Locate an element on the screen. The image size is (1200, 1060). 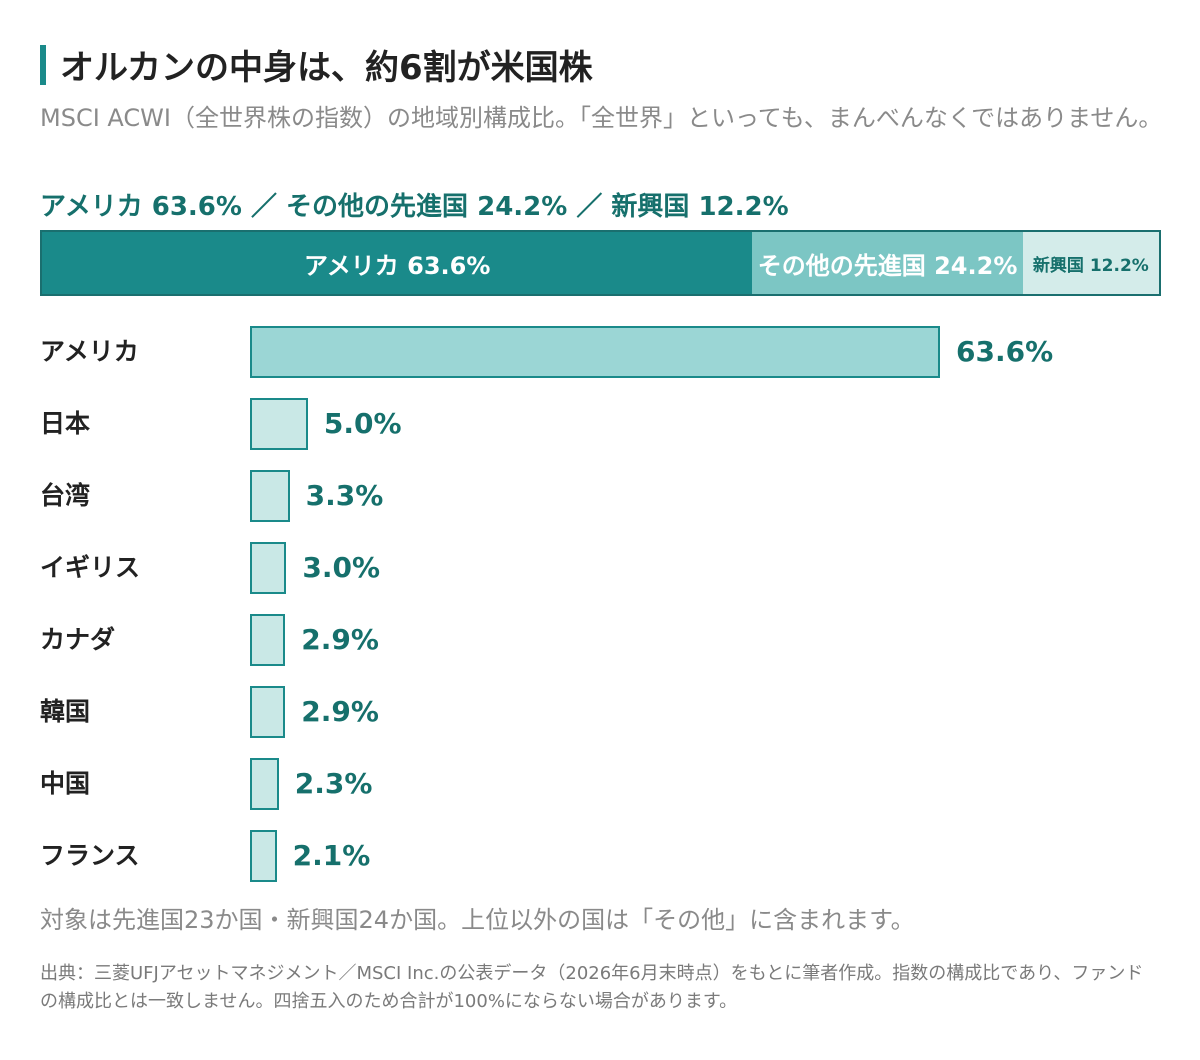
value-label: 3.0% is located at coordinates (341, 567).